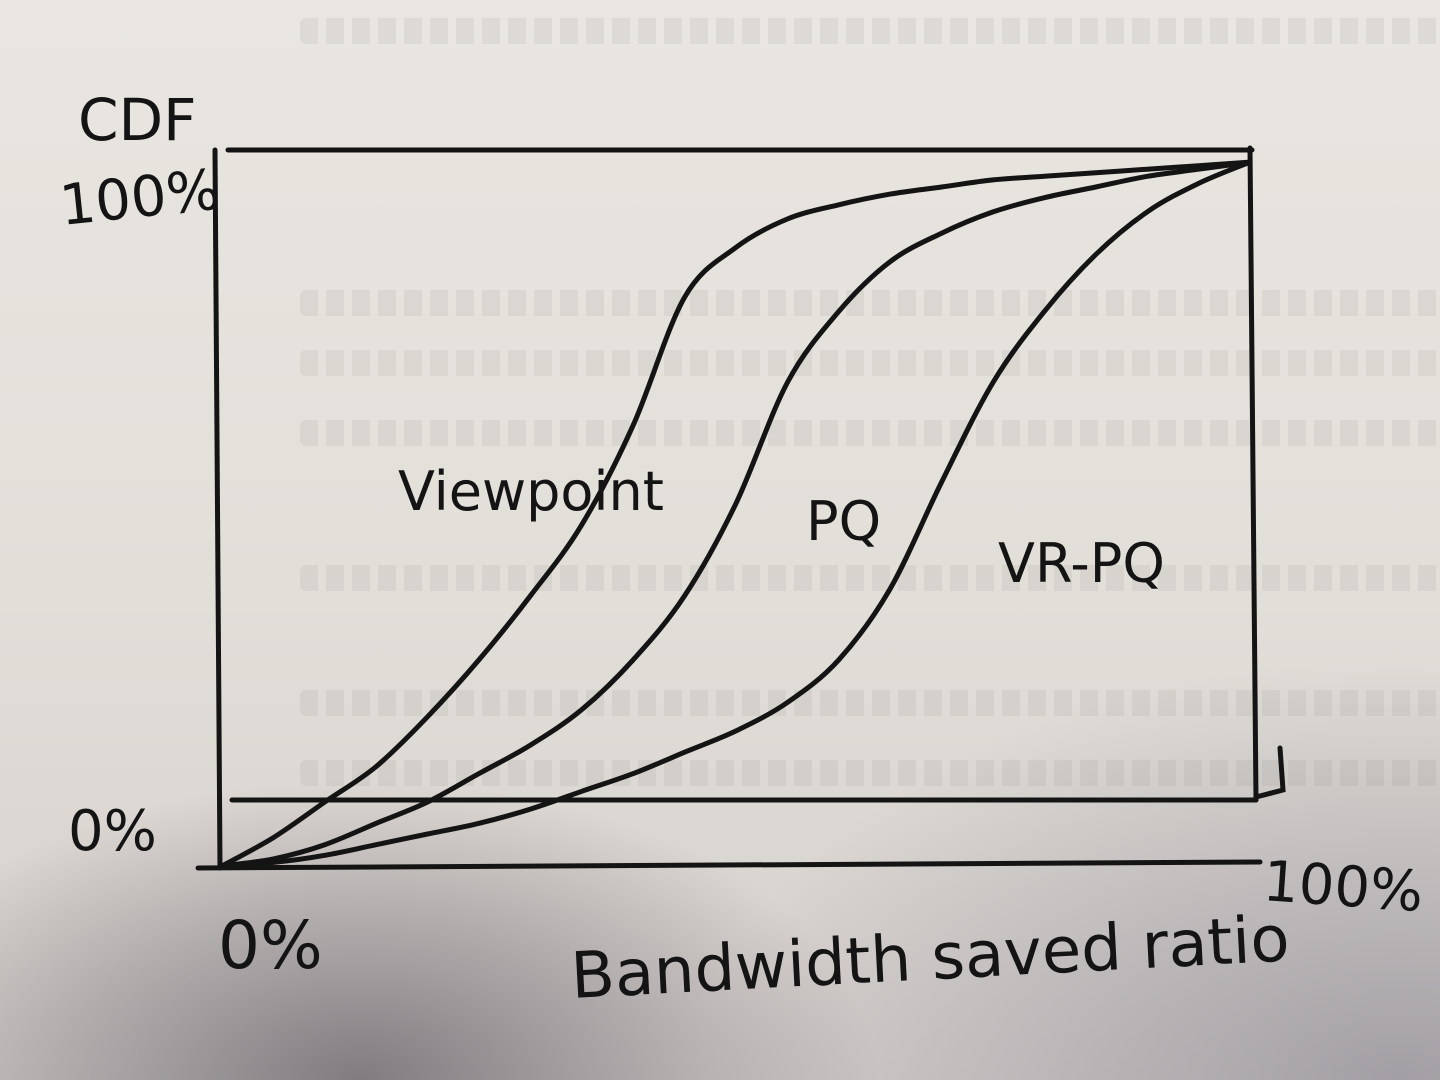 The height and width of the screenshot is (1080, 1440). What do you see at coordinates (137, 120) in the screenshot?
I see `y-axis-label: CDF` at bounding box center [137, 120].